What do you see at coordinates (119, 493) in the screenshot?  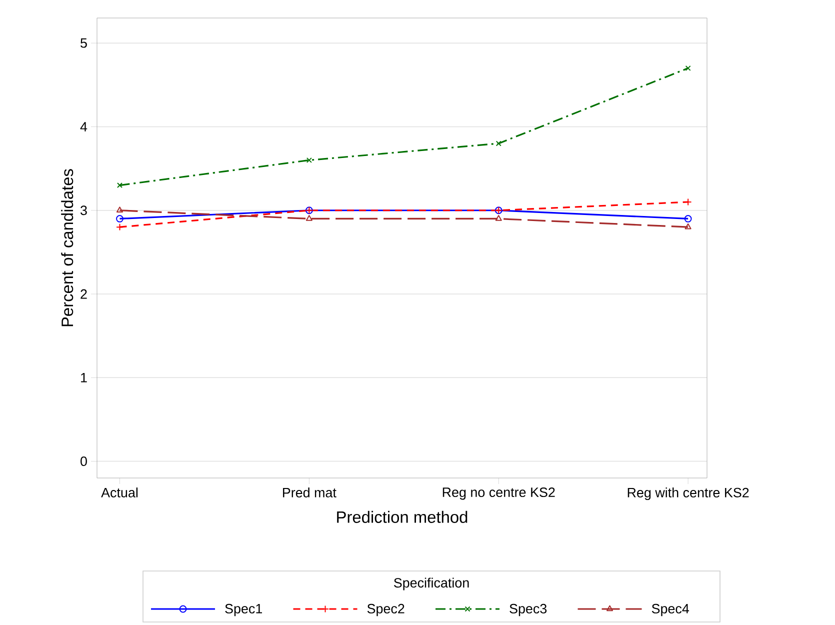 I see `x-tick-label: Actual` at bounding box center [119, 493].